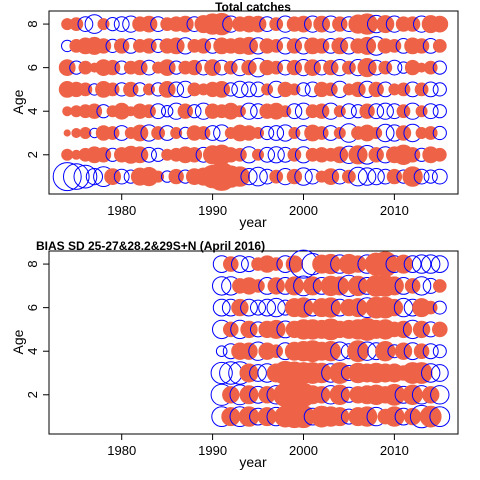  Describe the element at coordinates (394, 210) in the screenshot. I see `x-tick-label: 2010` at that location.